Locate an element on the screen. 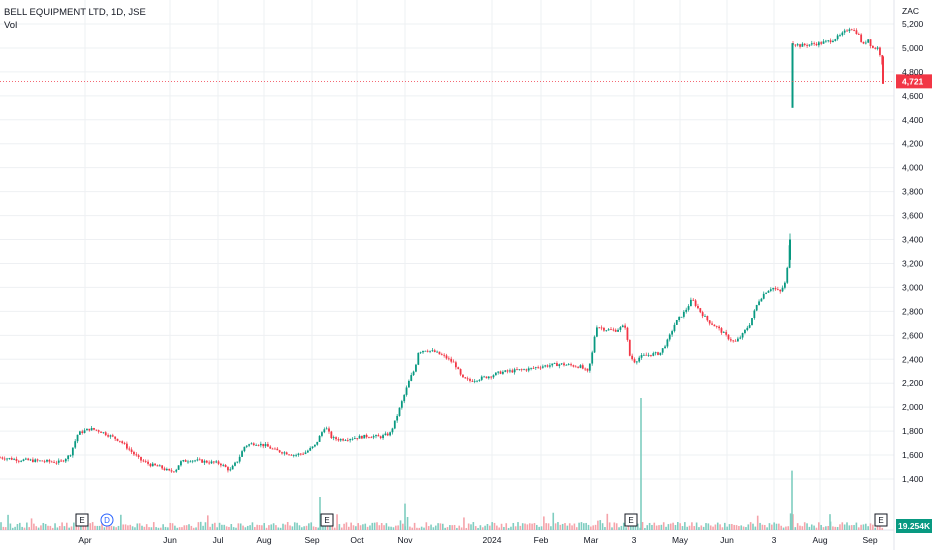 Image resolution: width=932 pixels, height=550 pixels. dividend-marker: D is located at coordinates (107, 520).